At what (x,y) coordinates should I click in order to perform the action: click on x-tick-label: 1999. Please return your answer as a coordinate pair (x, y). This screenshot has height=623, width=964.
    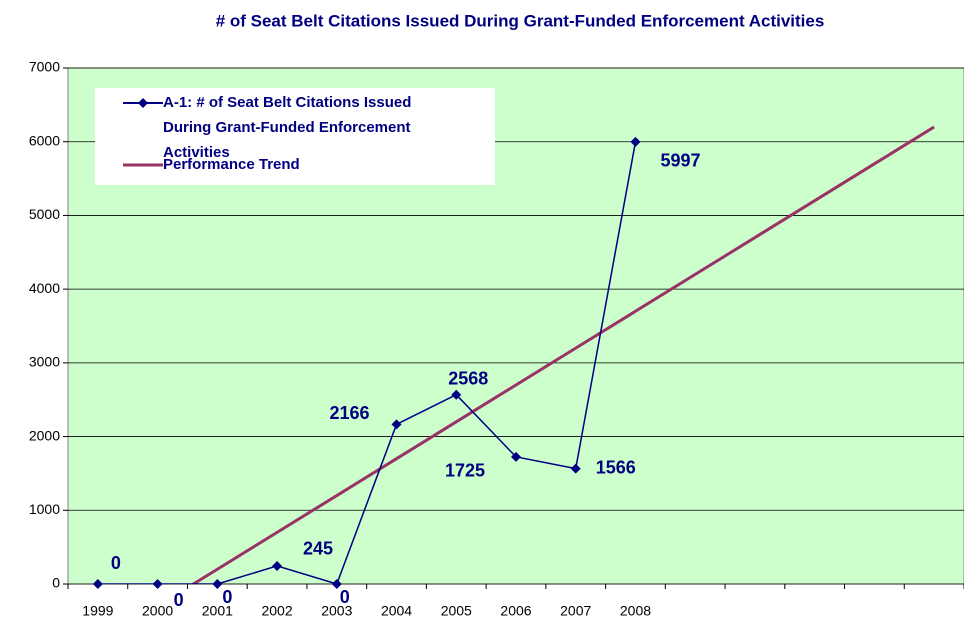
    Looking at the image, I should click on (97, 611).